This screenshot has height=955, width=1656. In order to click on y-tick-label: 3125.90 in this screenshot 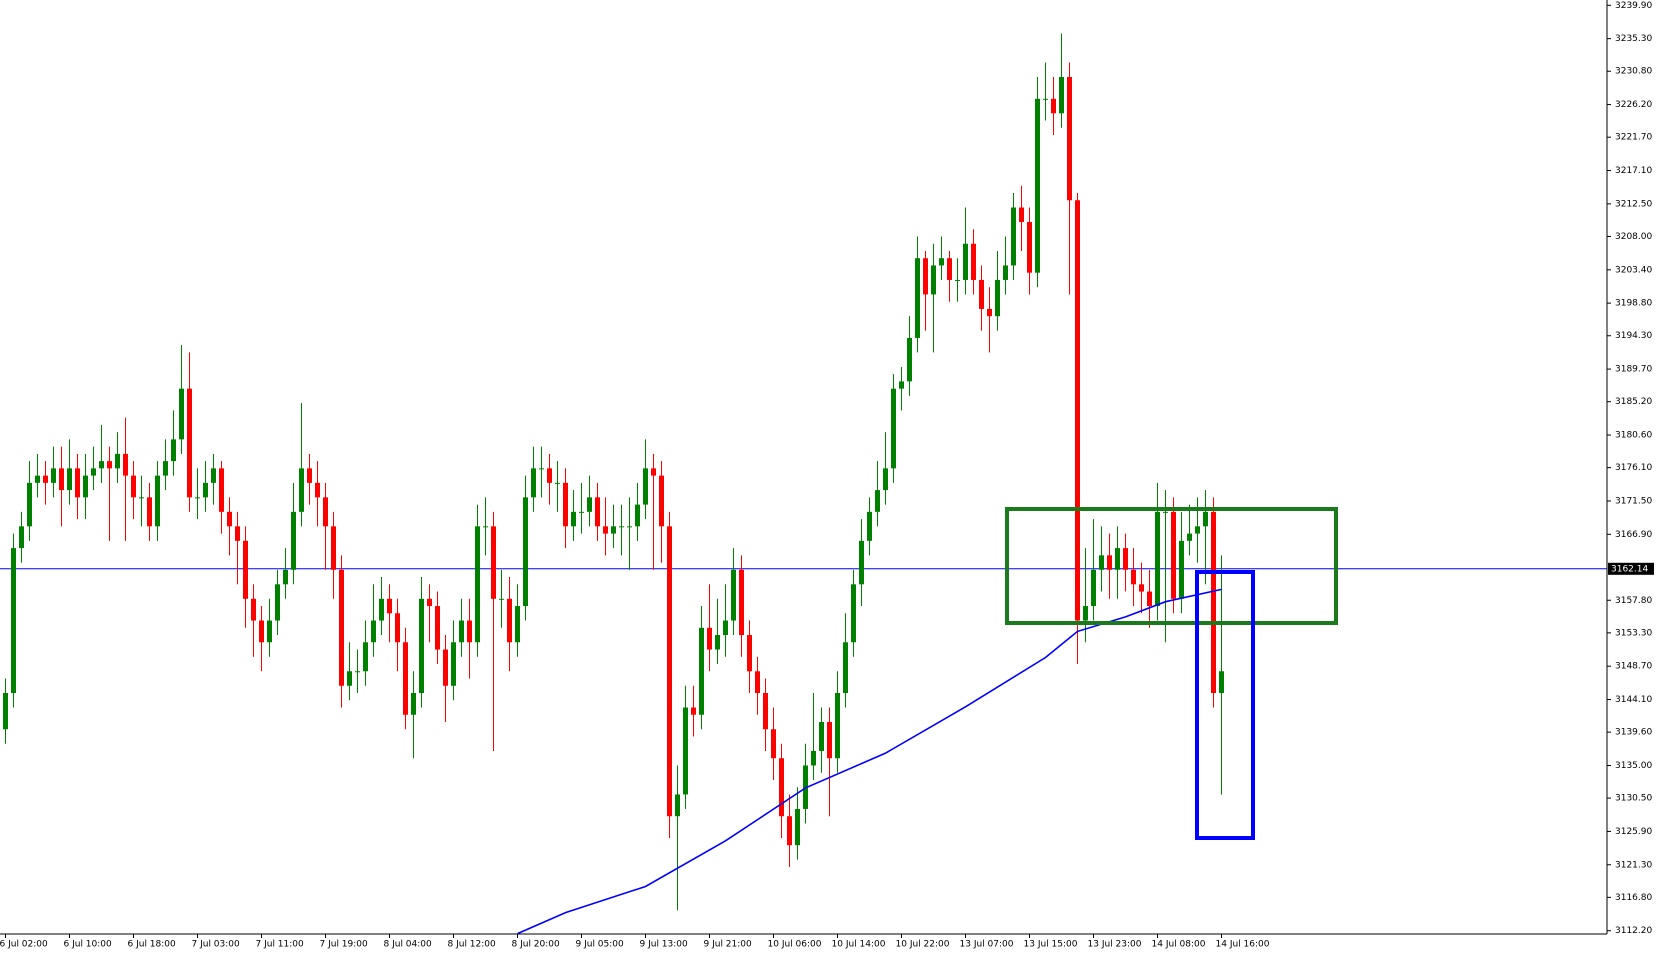, I will do `click(1633, 832)`.